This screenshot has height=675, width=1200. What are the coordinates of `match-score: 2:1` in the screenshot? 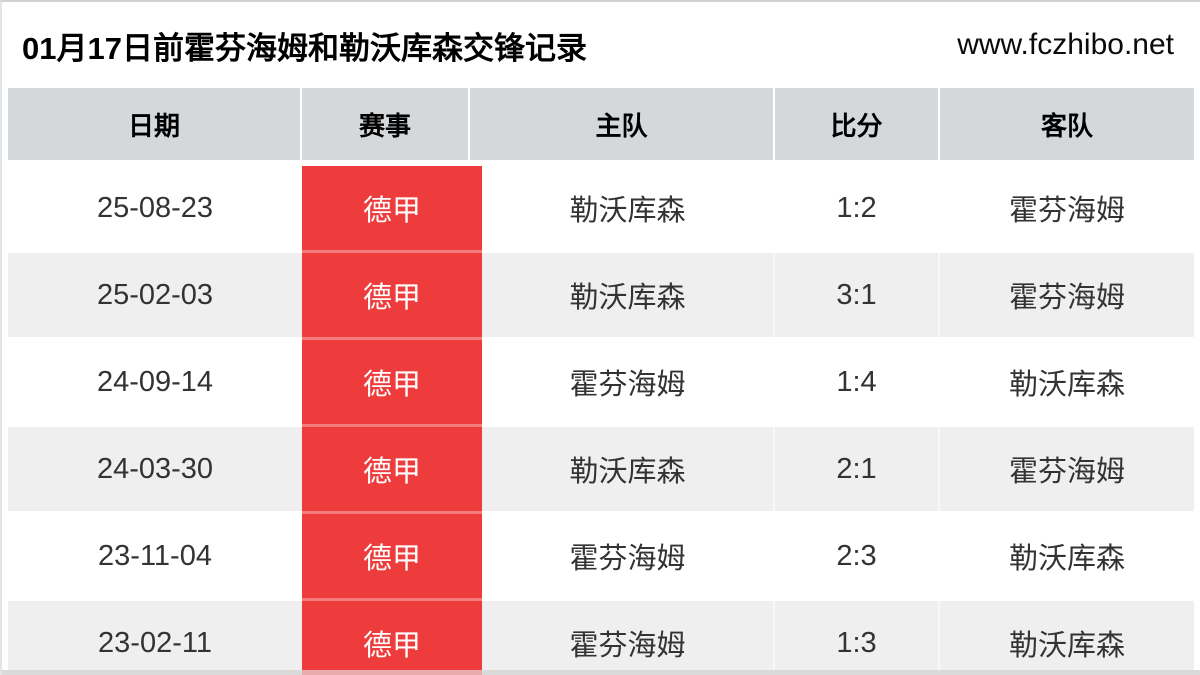 It's located at (857, 469).